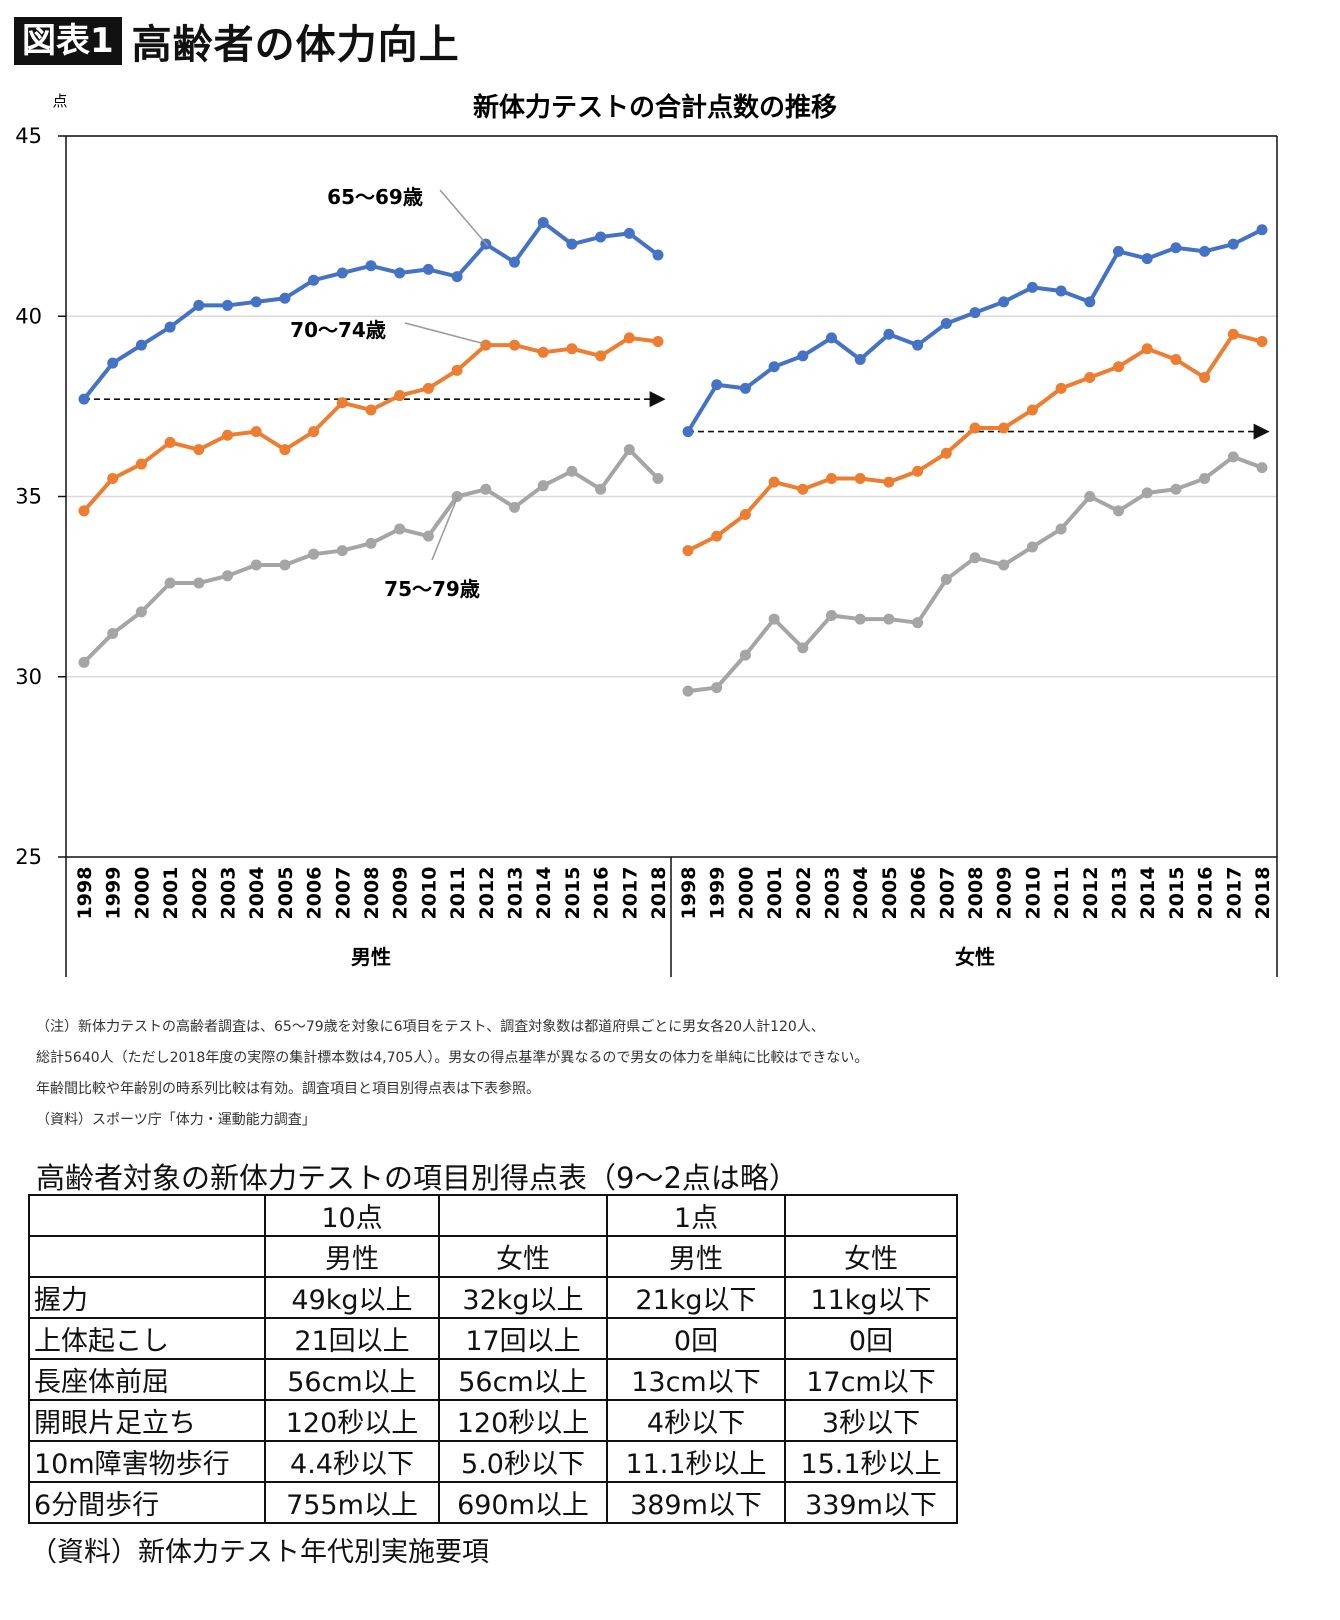 The image size is (1340, 1620). Describe the element at coordinates (919, 893) in the screenshot. I see `x-tick-label: 2006` at that location.